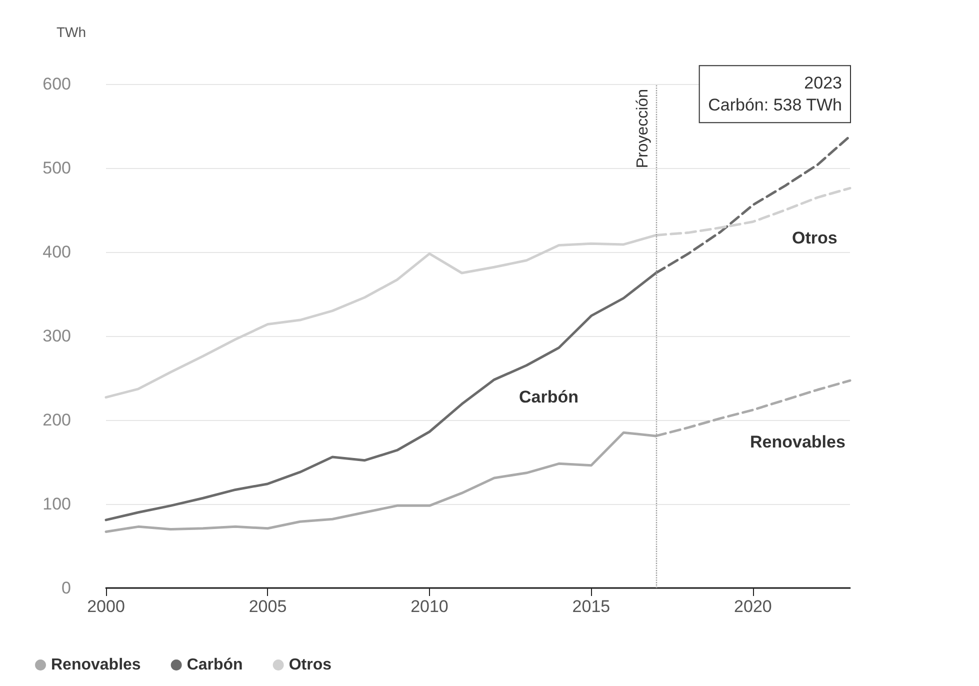 The width and height of the screenshot is (979, 686). What do you see at coordinates (798, 442) in the screenshot?
I see `text: Renovables` at bounding box center [798, 442].